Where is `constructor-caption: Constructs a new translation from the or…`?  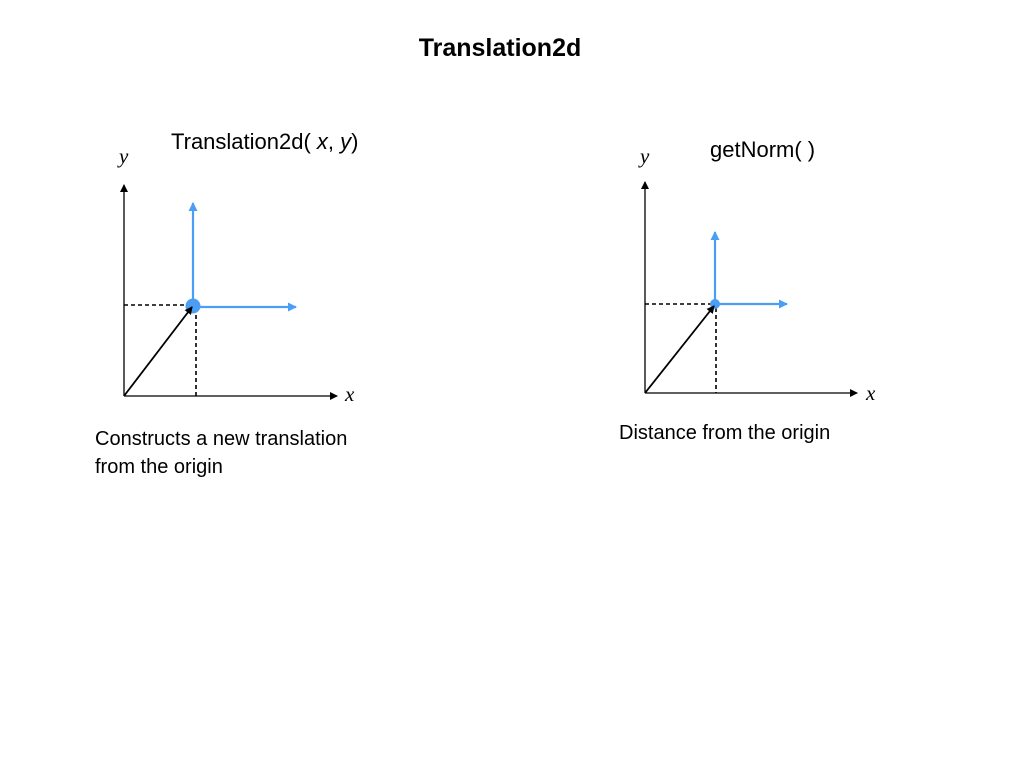 constructor-caption: Constructs a new translation from the or… is located at coordinates (221, 453).